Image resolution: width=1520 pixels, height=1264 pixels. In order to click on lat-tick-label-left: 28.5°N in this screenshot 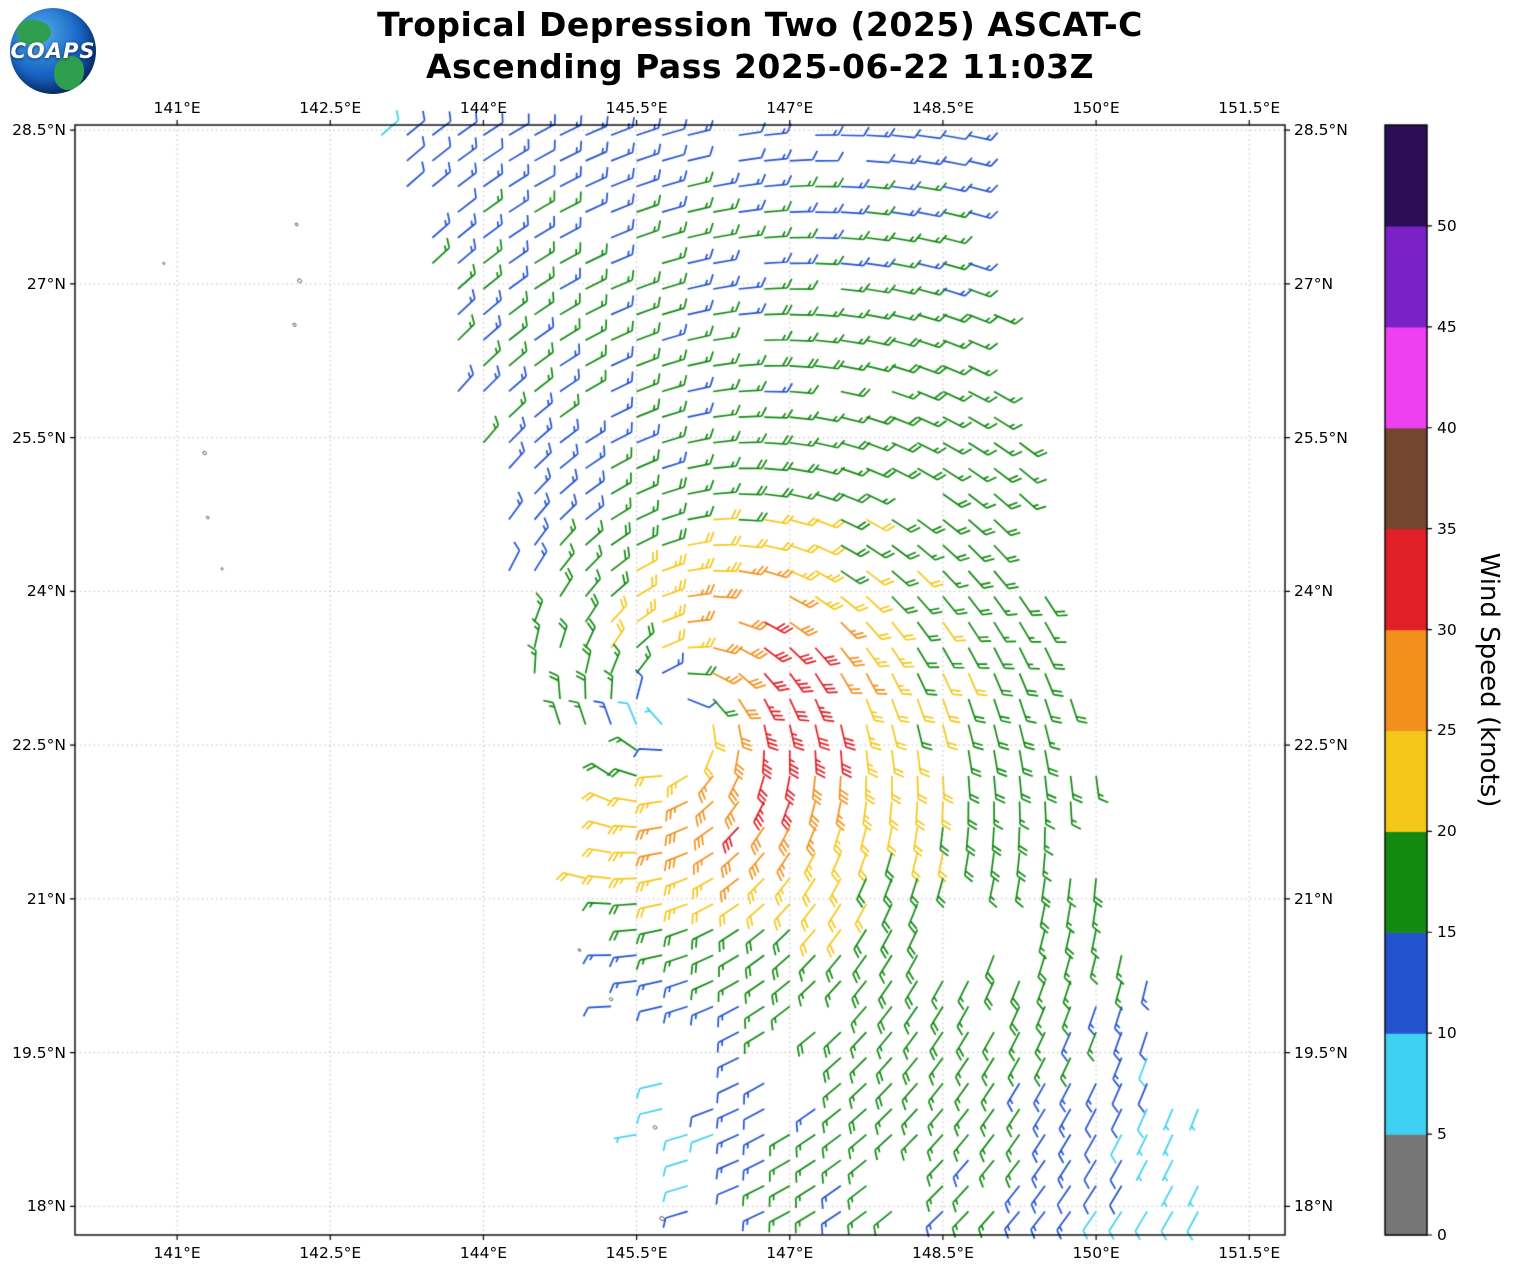, I will do `click(39, 130)`.